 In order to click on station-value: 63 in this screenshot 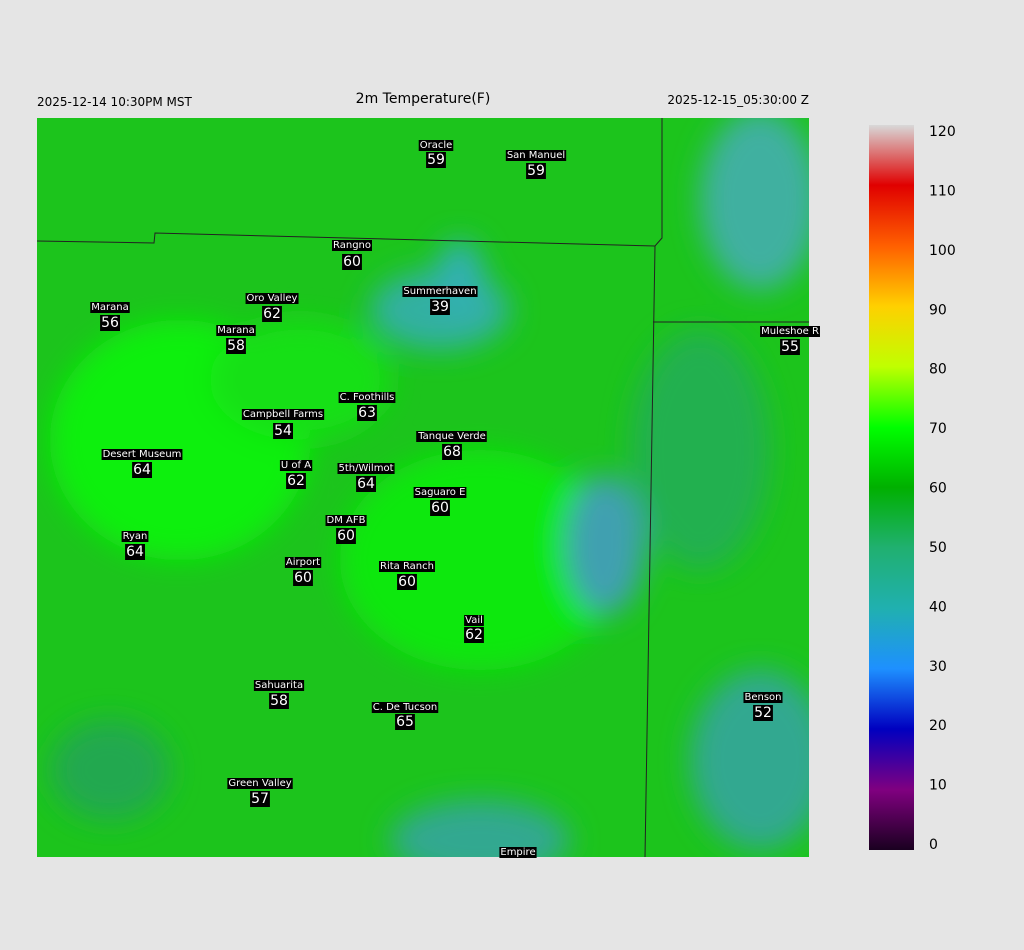, I will do `click(367, 413)`.